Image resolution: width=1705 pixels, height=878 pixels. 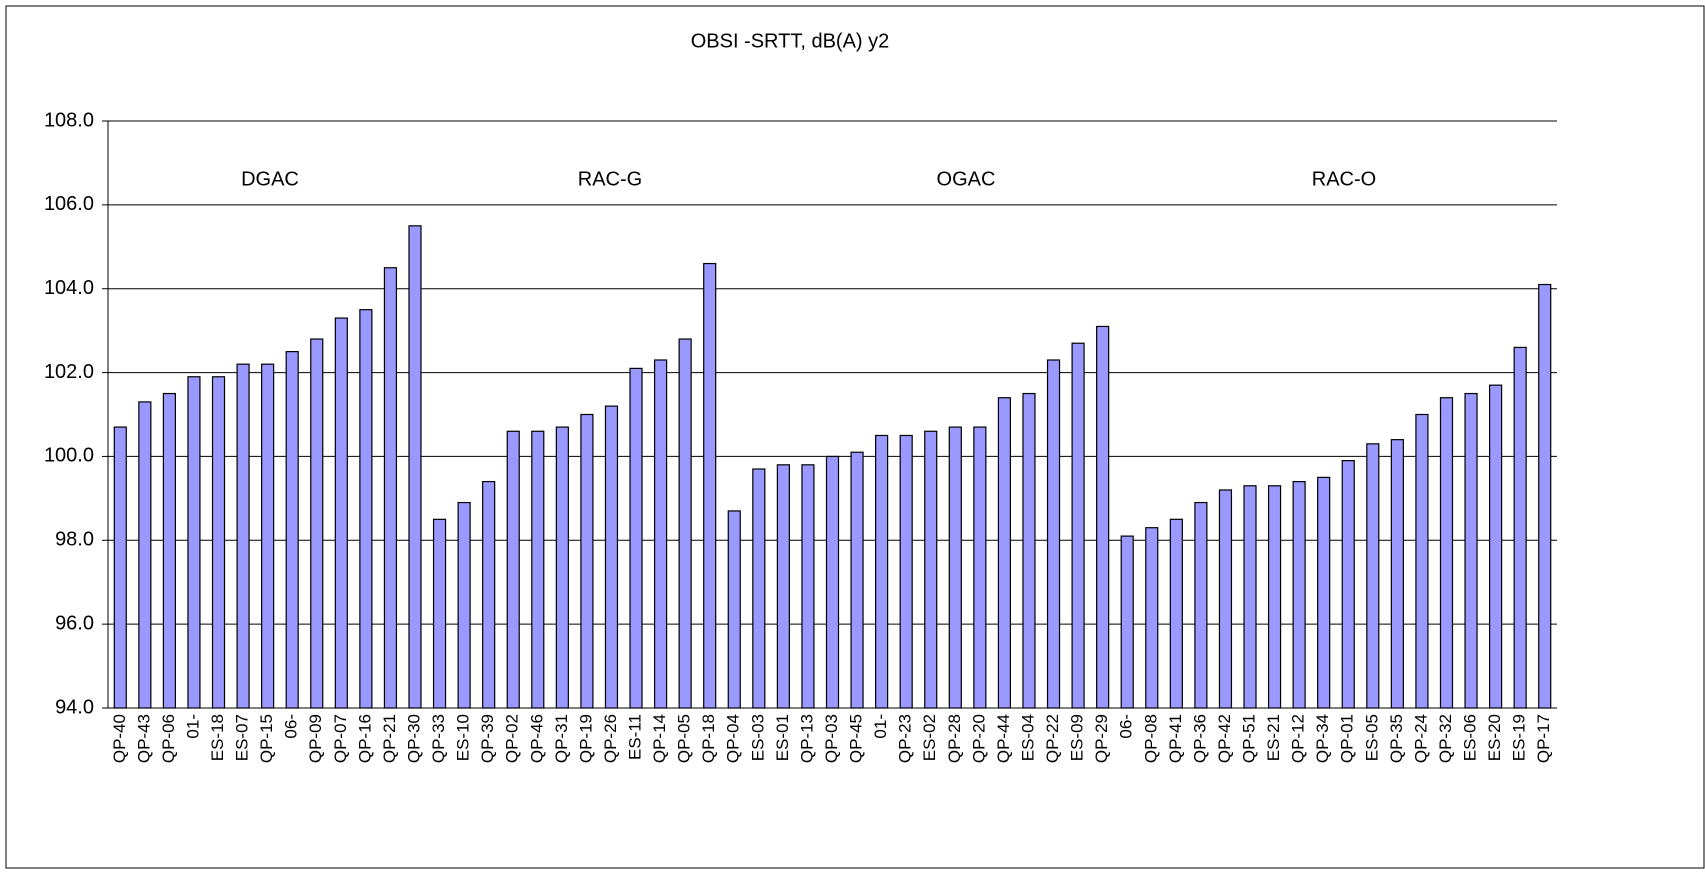 What do you see at coordinates (1298, 738) in the screenshot?
I see `x-tick-label: QP-12` at bounding box center [1298, 738].